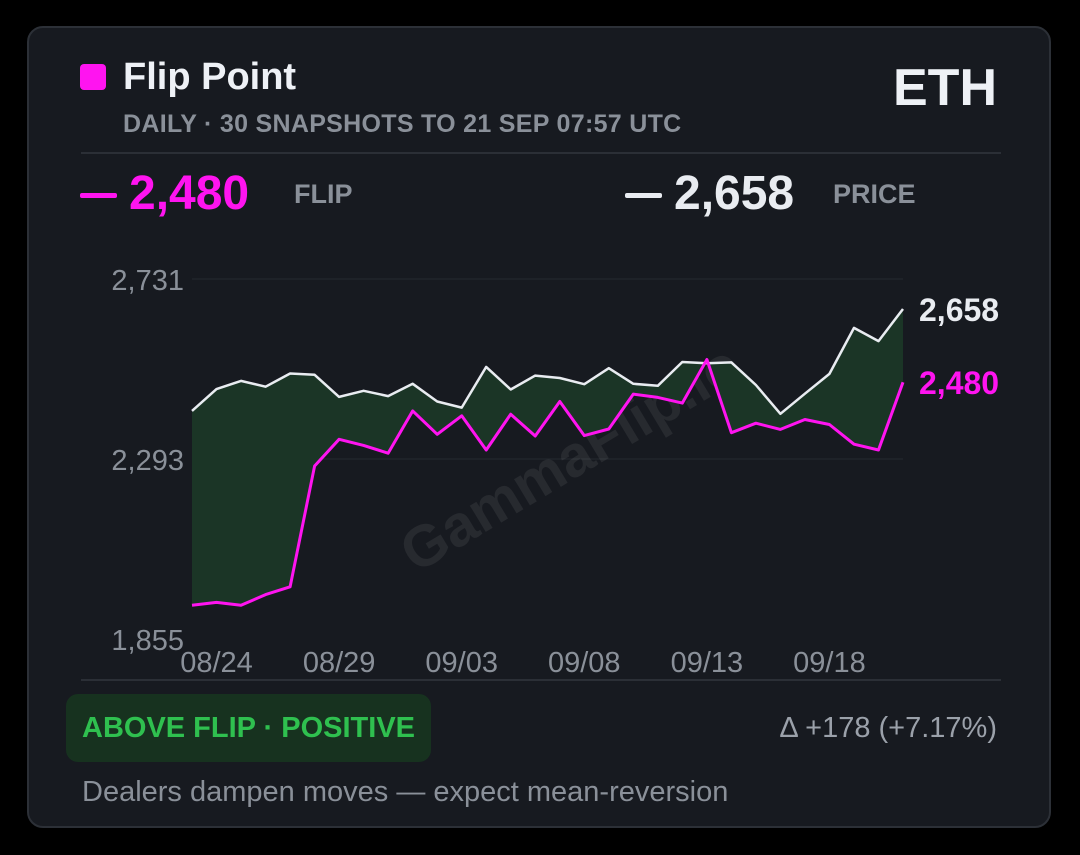 The height and width of the screenshot is (855, 1080). I want to click on header-divider, so click(541, 153).